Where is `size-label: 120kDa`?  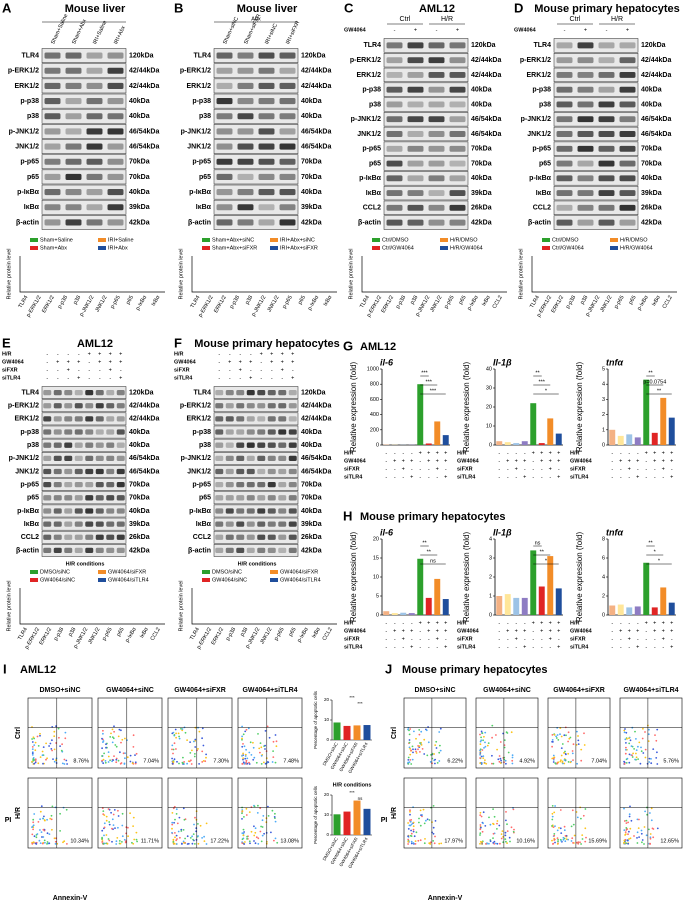 size-label: 120kDa is located at coordinates (313, 392).